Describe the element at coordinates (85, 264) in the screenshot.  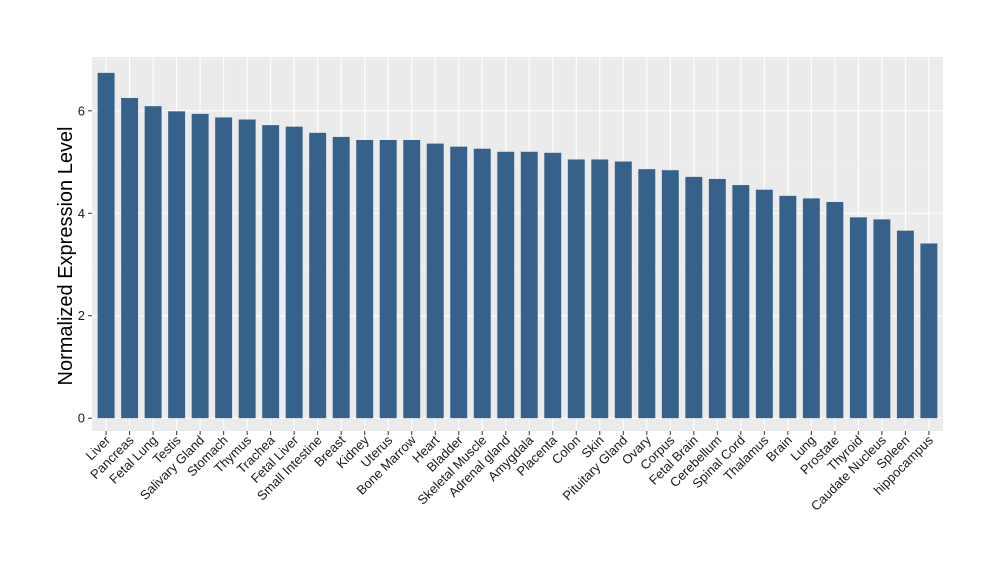
I see `y-axis: 0 2 4 6` at that location.